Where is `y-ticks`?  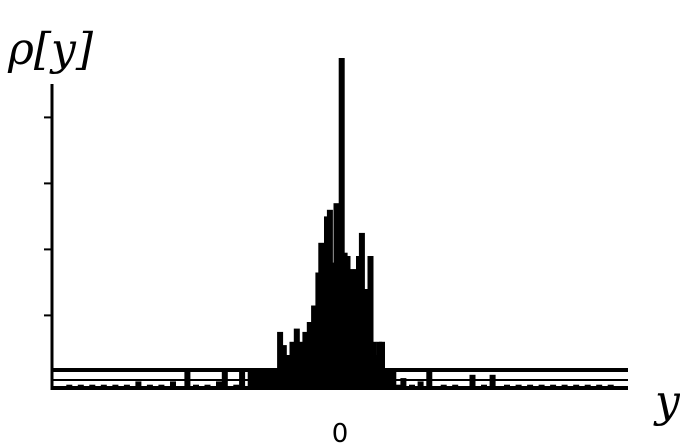 y-ticks is located at coordinates (48, 216).